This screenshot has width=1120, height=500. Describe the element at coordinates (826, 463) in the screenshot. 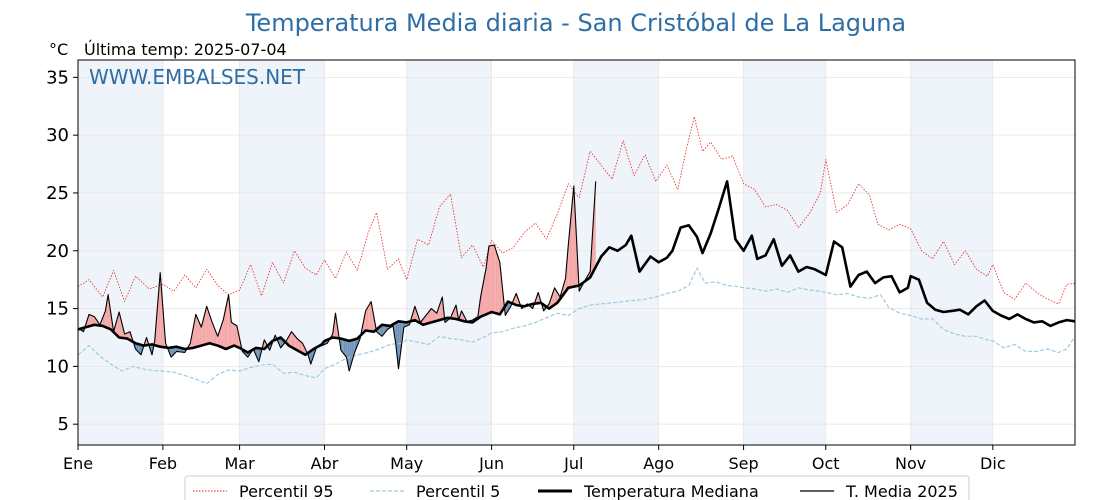

I see `x-tick-label: Oct` at that location.